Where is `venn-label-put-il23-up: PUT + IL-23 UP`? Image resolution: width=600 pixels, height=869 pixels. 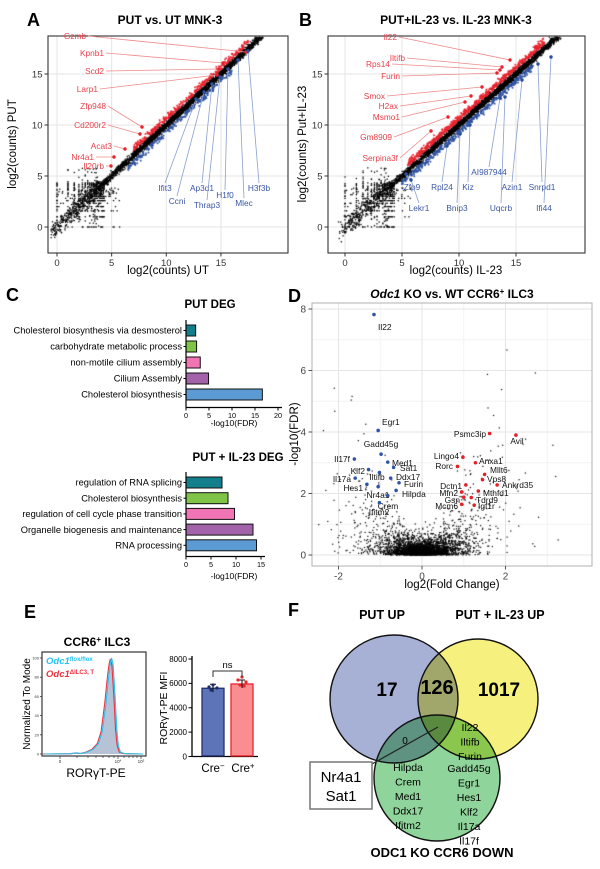 venn-label-put-il23-up: PUT + IL-23 UP is located at coordinates (499, 615).